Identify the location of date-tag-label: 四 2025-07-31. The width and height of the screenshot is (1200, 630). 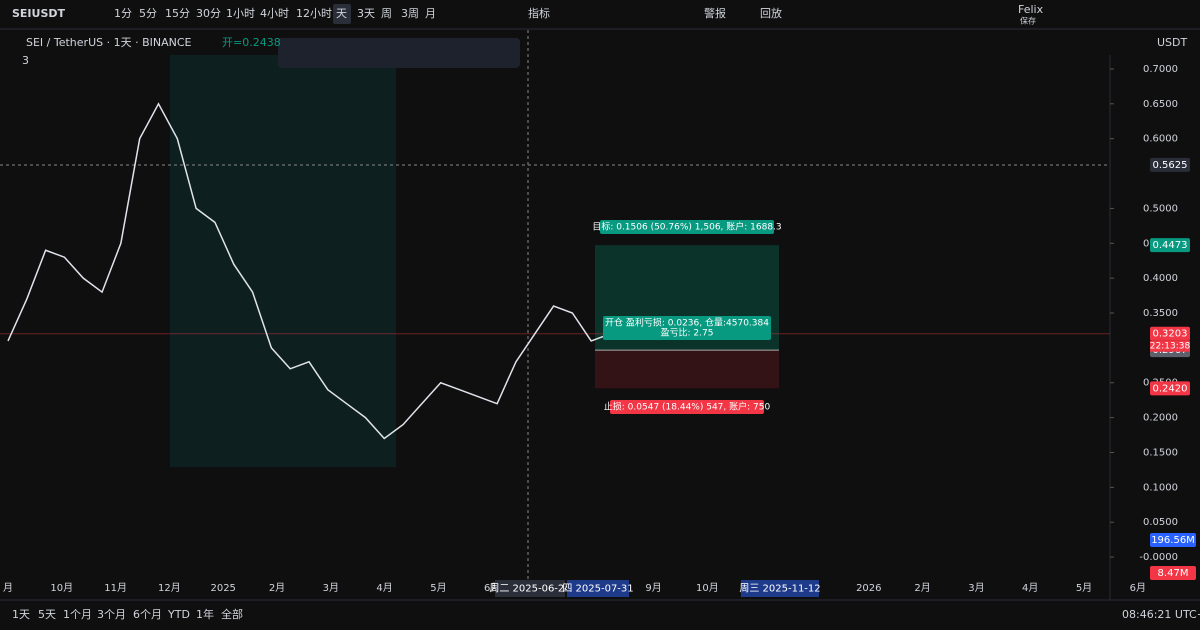
(597, 589).